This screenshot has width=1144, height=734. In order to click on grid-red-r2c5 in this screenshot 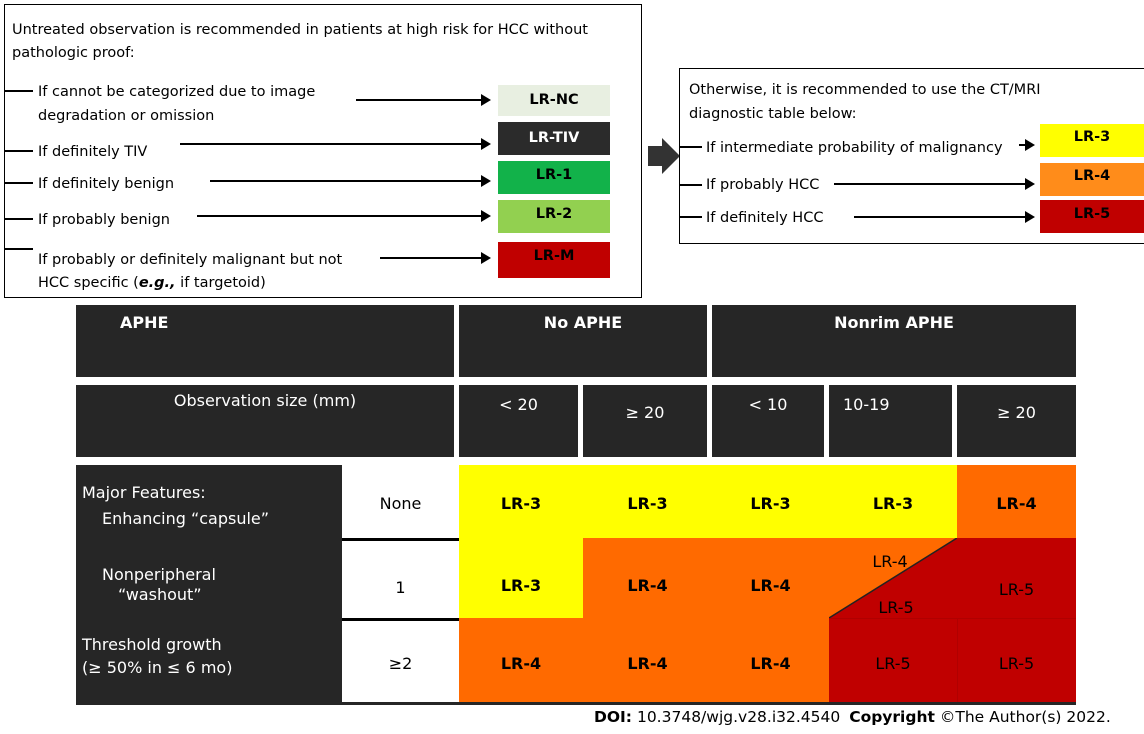, I will do `click(1016, 578)`.